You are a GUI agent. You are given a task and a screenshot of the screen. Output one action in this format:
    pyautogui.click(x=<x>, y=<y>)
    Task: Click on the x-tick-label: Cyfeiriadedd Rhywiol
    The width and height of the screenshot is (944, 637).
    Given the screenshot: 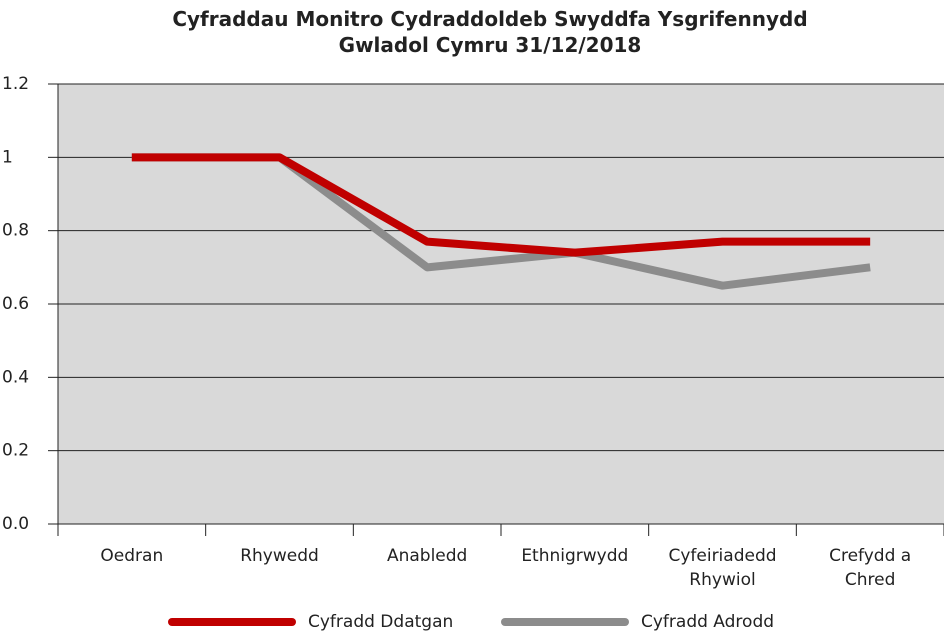 What is the action you would take?
    pyautogui.click(x=722, y=568)
    